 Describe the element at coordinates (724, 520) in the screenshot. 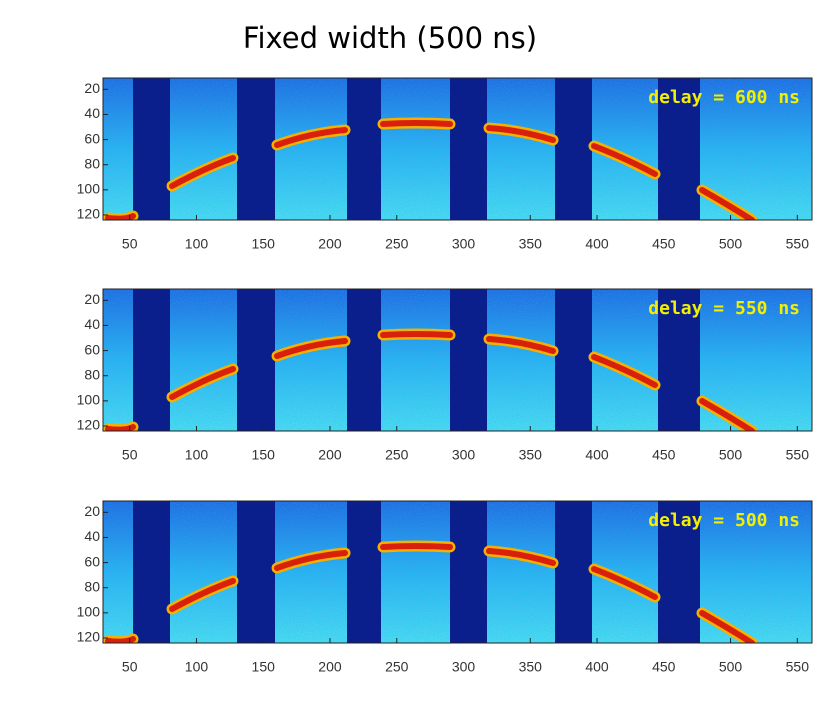

I see `annotation: delay = 500 ns` at that location.